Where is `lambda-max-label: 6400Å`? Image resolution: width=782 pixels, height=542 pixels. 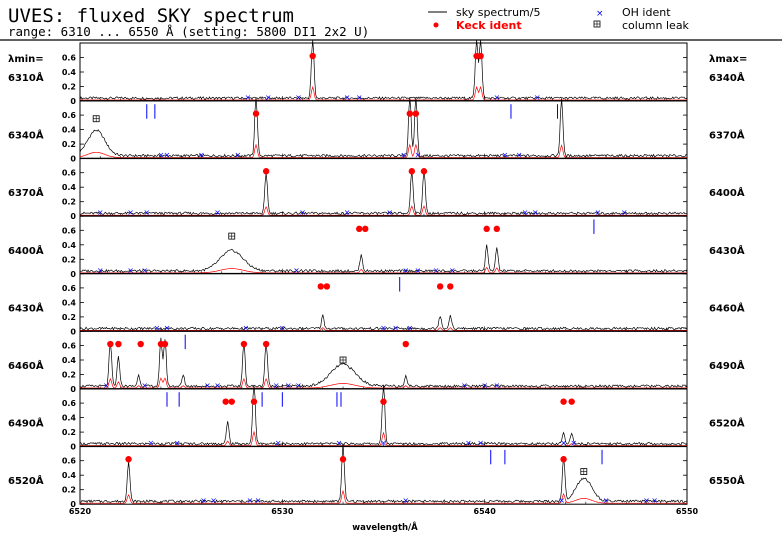 lambda-max-label: 6400Å is located at coordinates (727, 192).